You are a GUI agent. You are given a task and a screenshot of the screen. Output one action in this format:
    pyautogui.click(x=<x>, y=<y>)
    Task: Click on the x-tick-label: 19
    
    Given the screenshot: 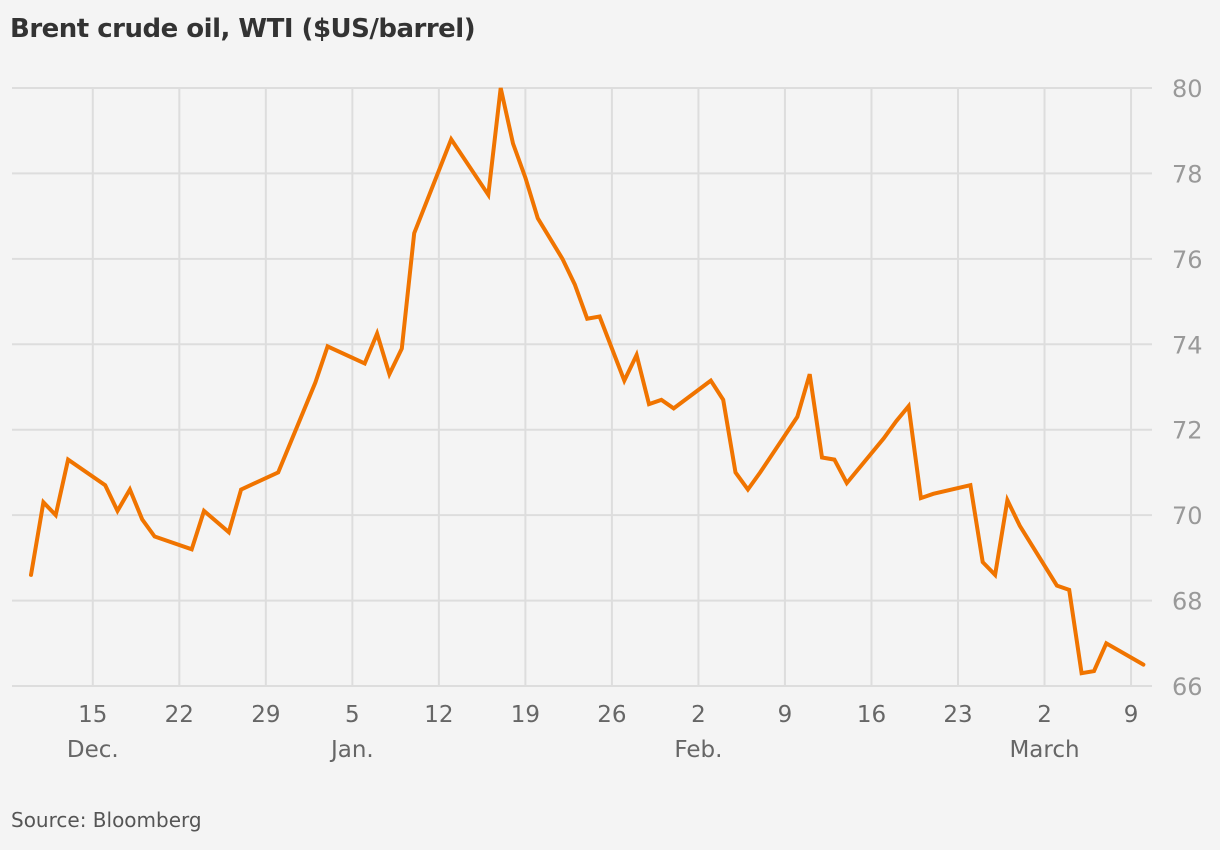 What is the action you would take?
    pyautogui.click(x=525, y=715)
    